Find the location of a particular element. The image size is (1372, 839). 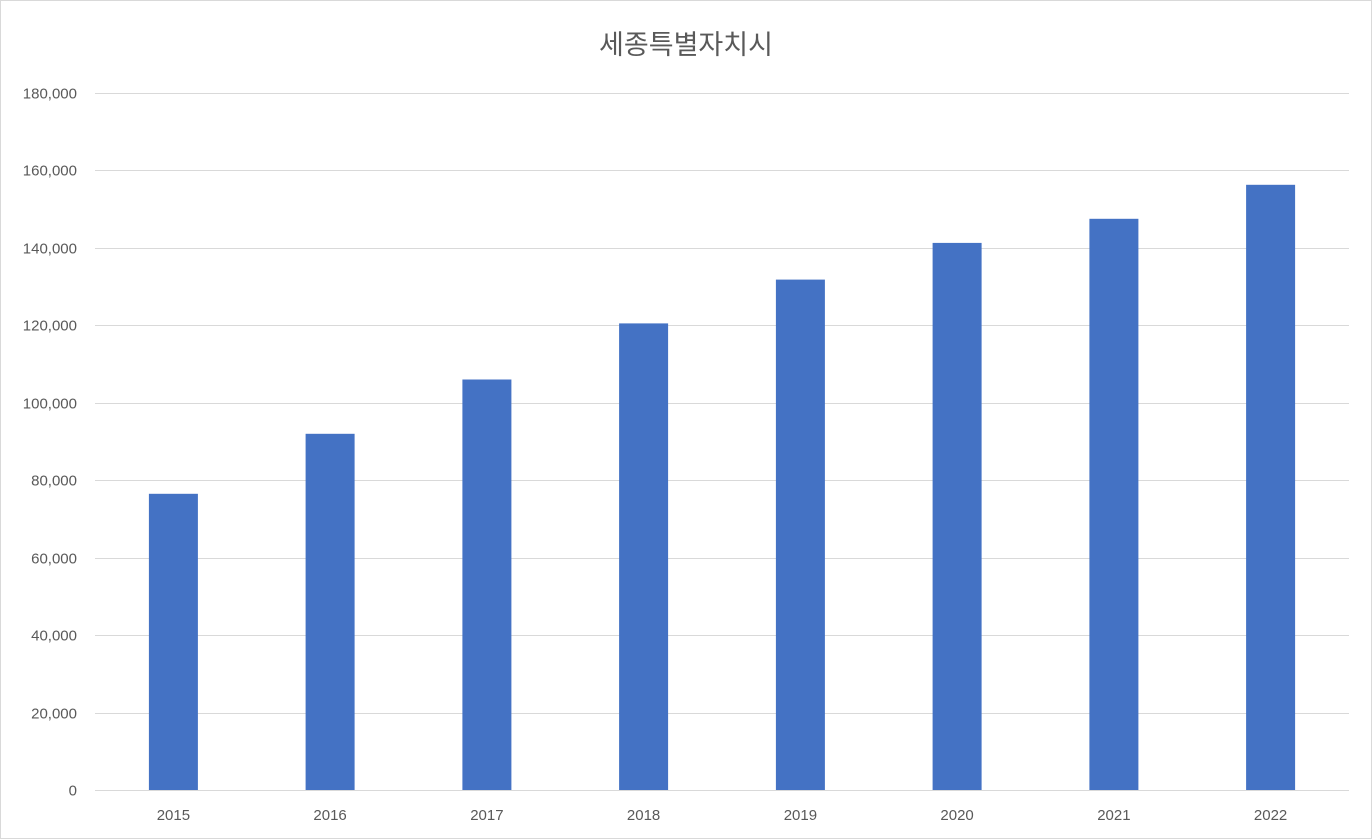

x-tick-label: 2018 is located at coordinates (643, 815).